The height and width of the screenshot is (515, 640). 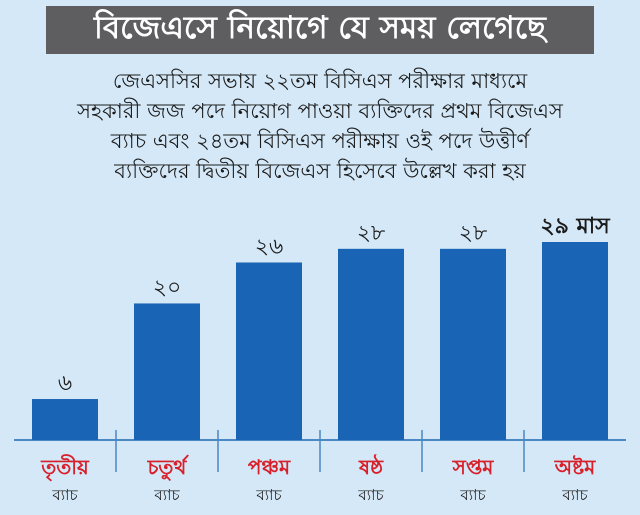 What do you see at coordinates (574, 495) in the screenshot?
I see `category-sublabel-6: ব্যাচ` at bounding box center [574, 495].